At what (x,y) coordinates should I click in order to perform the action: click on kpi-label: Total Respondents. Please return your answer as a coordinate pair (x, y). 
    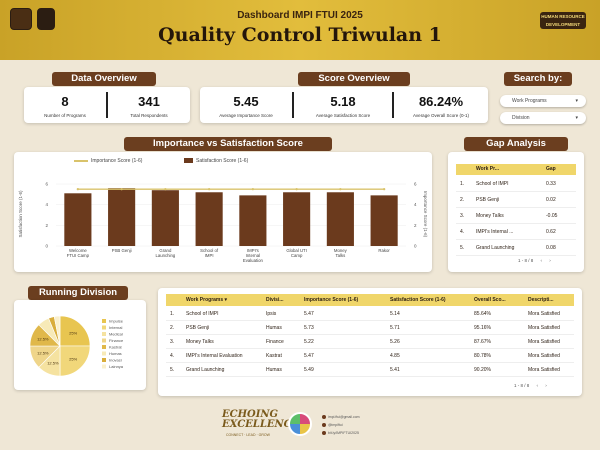
    Looking at the image, I should click on (149, 115).